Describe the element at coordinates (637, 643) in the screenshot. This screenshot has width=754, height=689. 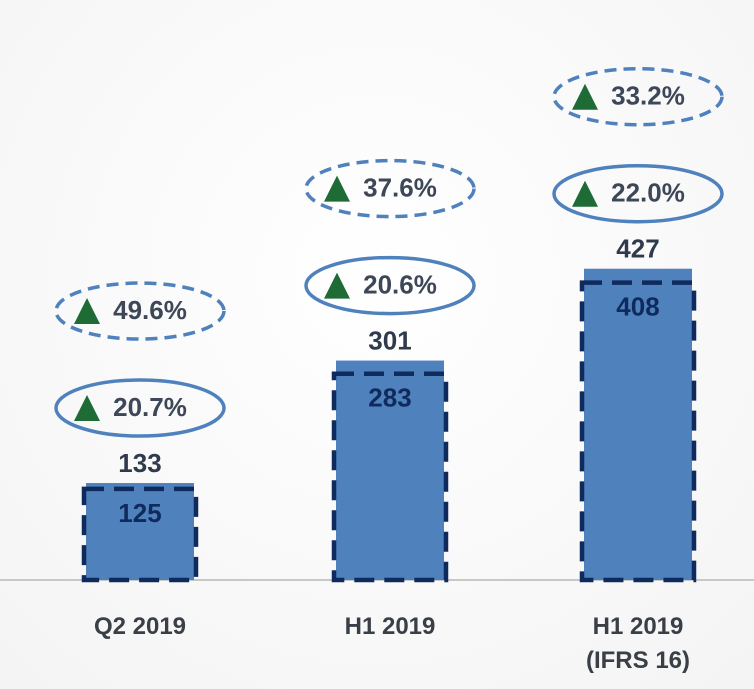
I see `x-tick-label: H1 2019 (IFRS 16)` at that location.